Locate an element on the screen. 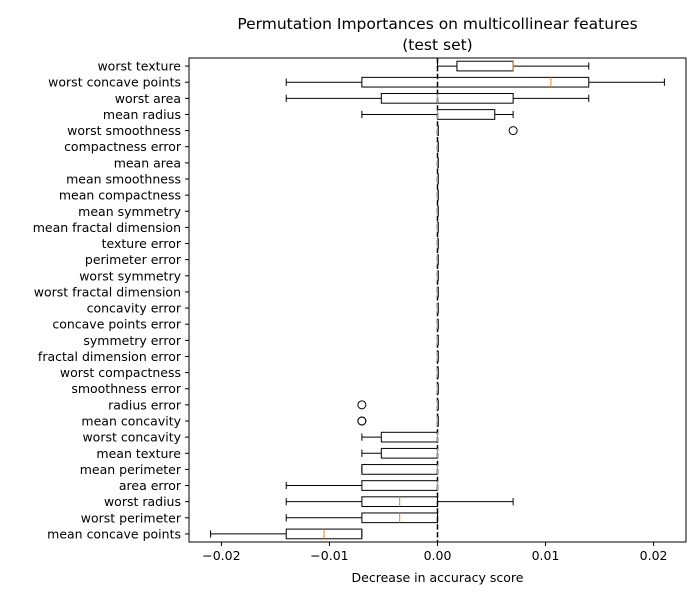  box-worst-area is located at coordinates (447, 98).